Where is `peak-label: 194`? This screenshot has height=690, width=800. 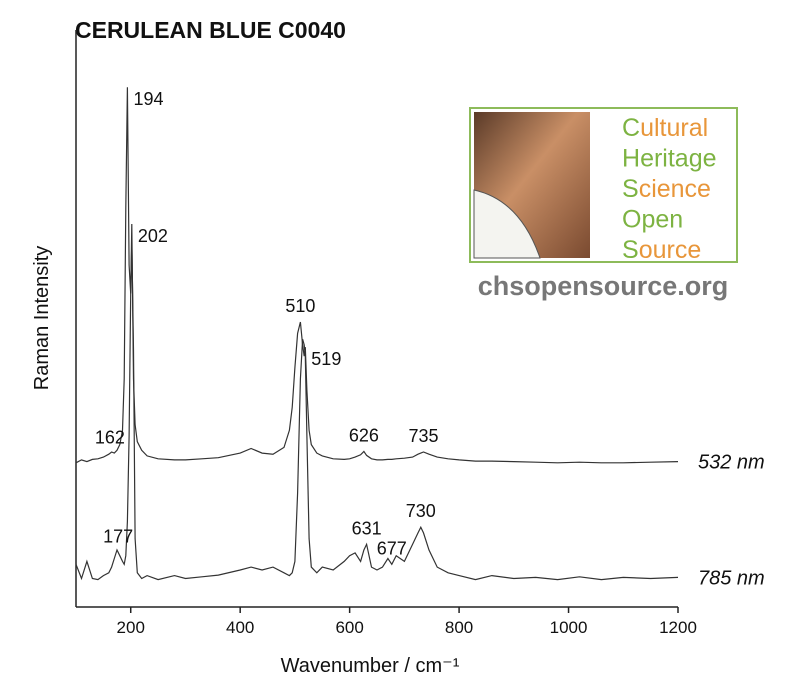
peak-label: 194 is located at coordinates (148, 99).